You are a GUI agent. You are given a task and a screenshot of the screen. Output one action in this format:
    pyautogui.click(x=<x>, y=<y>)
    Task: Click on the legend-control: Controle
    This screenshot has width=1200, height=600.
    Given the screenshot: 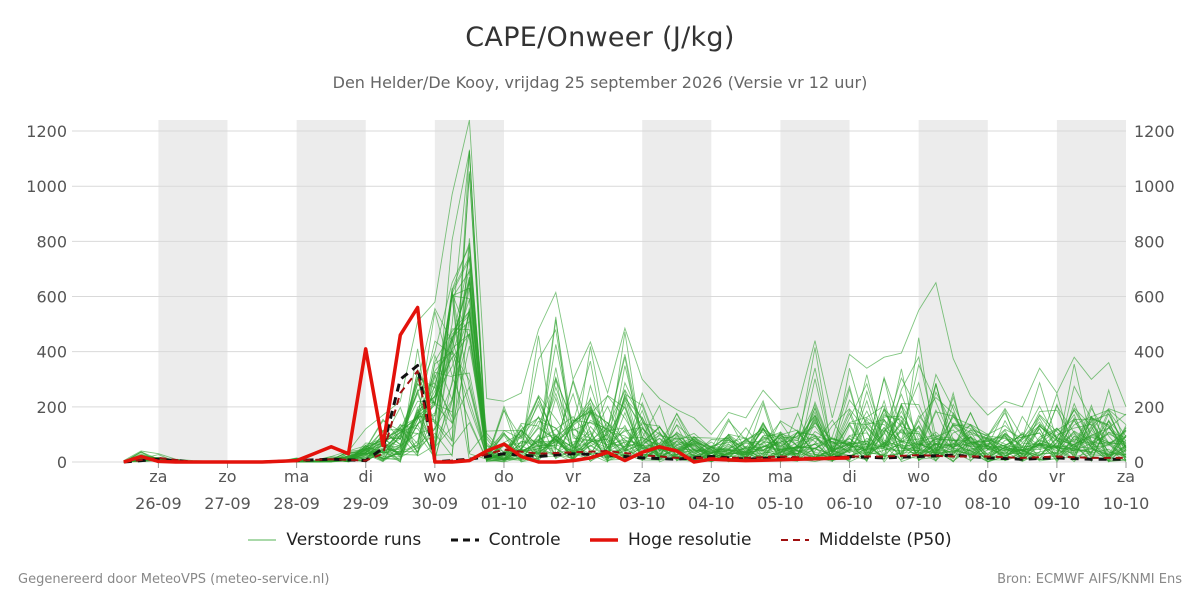 What is the action you would take?
    pyautogui.click(x=505, y=540)
    